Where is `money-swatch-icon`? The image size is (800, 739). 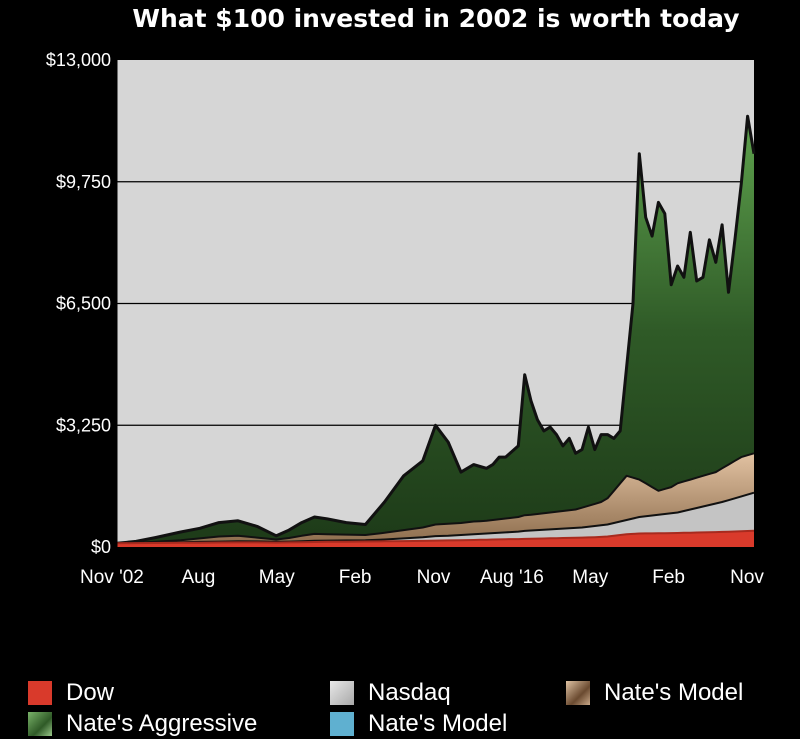
money-swatch-icon is located at coordinates (578, 693).